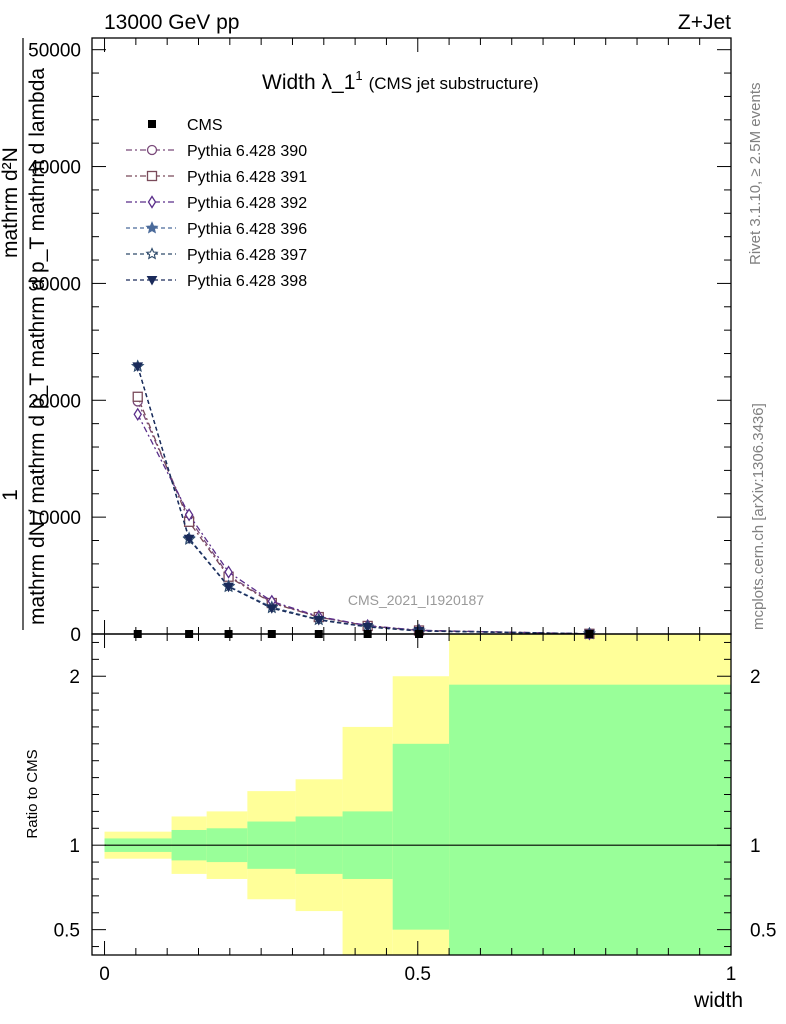  What do you see at coordinates (11, 495) in the screenshot?
I see `y-axis-label-top: 1` at bounding box center [11, 495].